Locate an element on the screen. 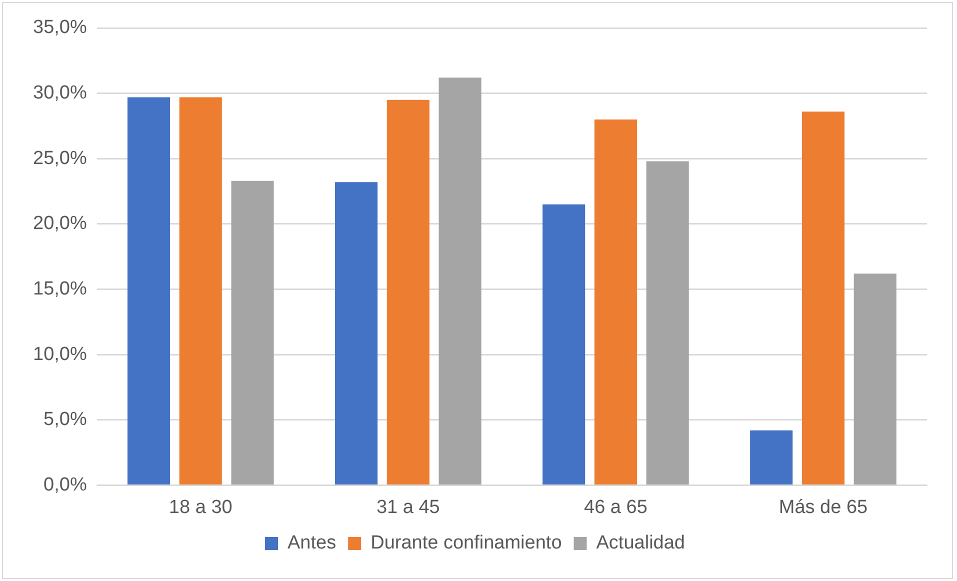  y-tick-label: 30,0% is located at coordinates (60, 93).